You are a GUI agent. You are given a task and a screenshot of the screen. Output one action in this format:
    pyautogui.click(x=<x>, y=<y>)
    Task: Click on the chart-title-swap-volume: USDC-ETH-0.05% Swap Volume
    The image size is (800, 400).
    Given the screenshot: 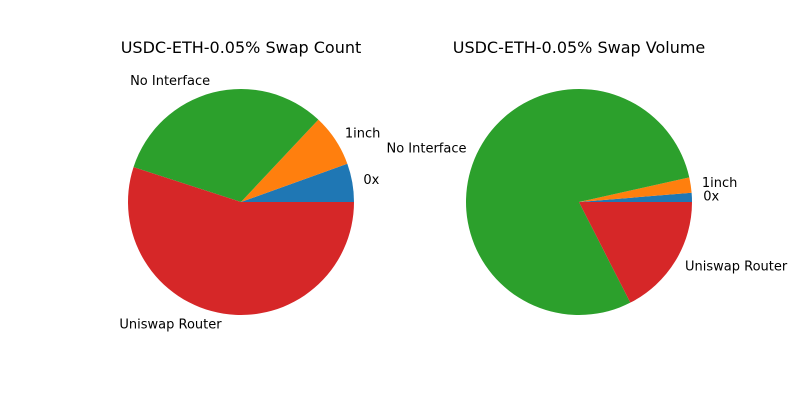 What is the action you would take?
    pyautogui.click(x=579, y=47)
    